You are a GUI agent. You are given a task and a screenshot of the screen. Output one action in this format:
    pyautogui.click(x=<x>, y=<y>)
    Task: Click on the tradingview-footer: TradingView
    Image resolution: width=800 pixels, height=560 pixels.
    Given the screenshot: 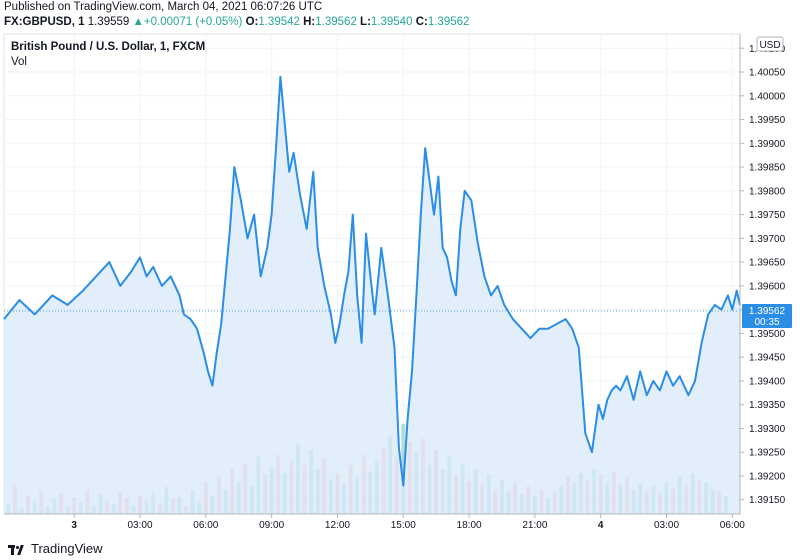 What is the action you would take?
    pyautogui.click(x=55, y=548)
    